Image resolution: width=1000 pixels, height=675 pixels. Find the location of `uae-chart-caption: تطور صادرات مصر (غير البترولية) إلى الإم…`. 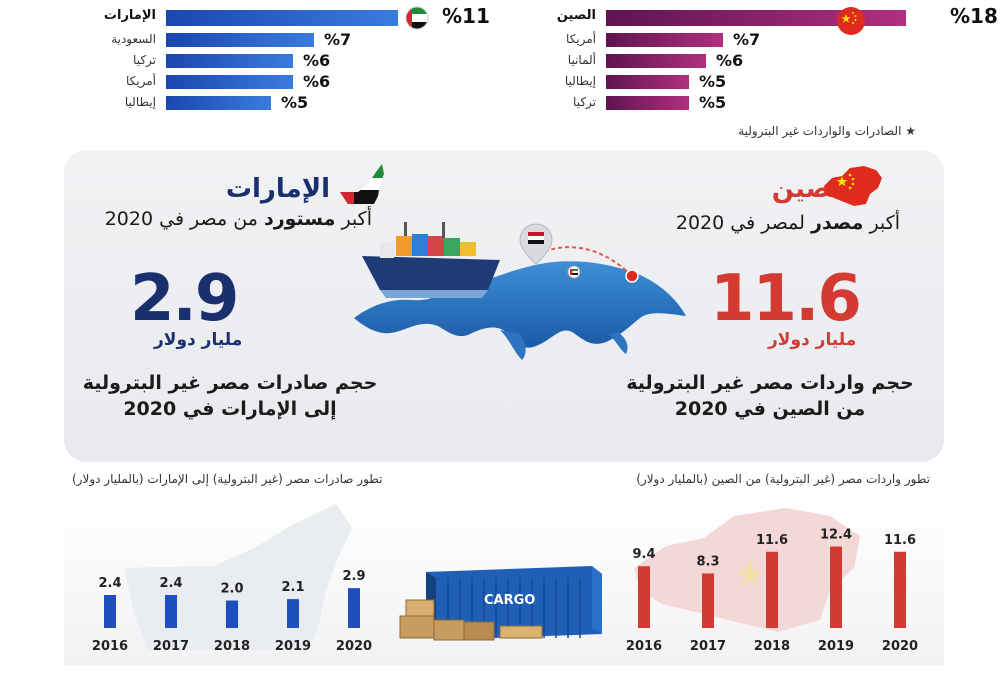

uae-chart-caption: تطور صادرات مصر (غير البترولية) إلى الإم… is located at coordinates (227, 479).